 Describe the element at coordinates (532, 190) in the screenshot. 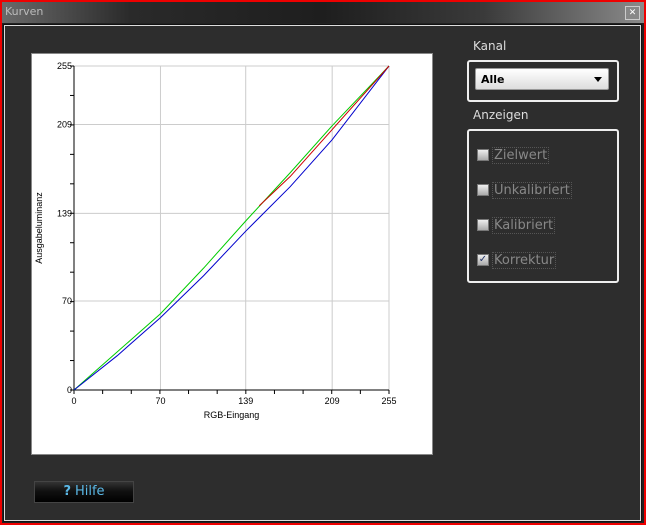

I see `checkbox-label: Unkalibriert` at that location.